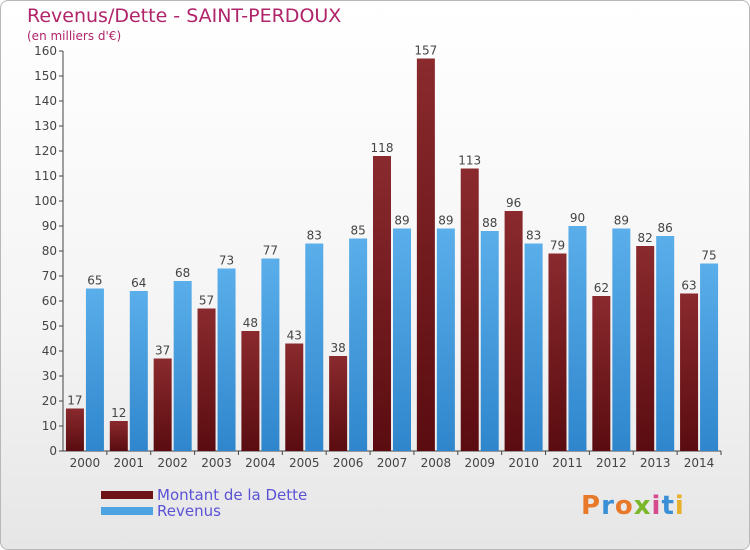  I want to click on legend-label-debt: Montant de la Dette, so click(232, 495).